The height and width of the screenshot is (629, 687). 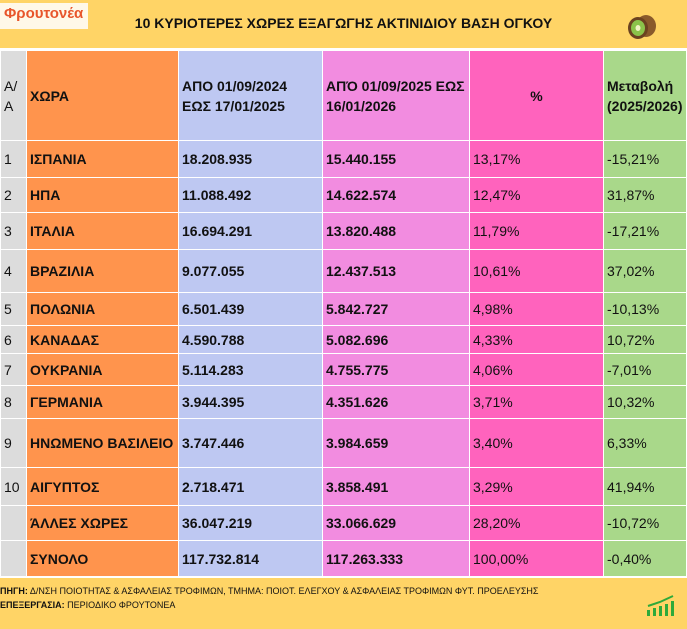 What do you see at coordinates (396, 523) in the screenshot?
I see `volume-2025: 33.066.629` at bounding box center [396, 523].